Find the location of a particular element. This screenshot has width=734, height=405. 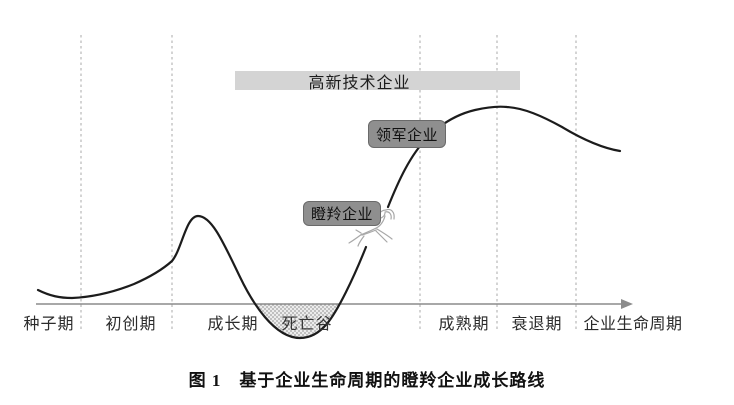

stage-label-growth: 成长期 is located at coordinates (233, 324).